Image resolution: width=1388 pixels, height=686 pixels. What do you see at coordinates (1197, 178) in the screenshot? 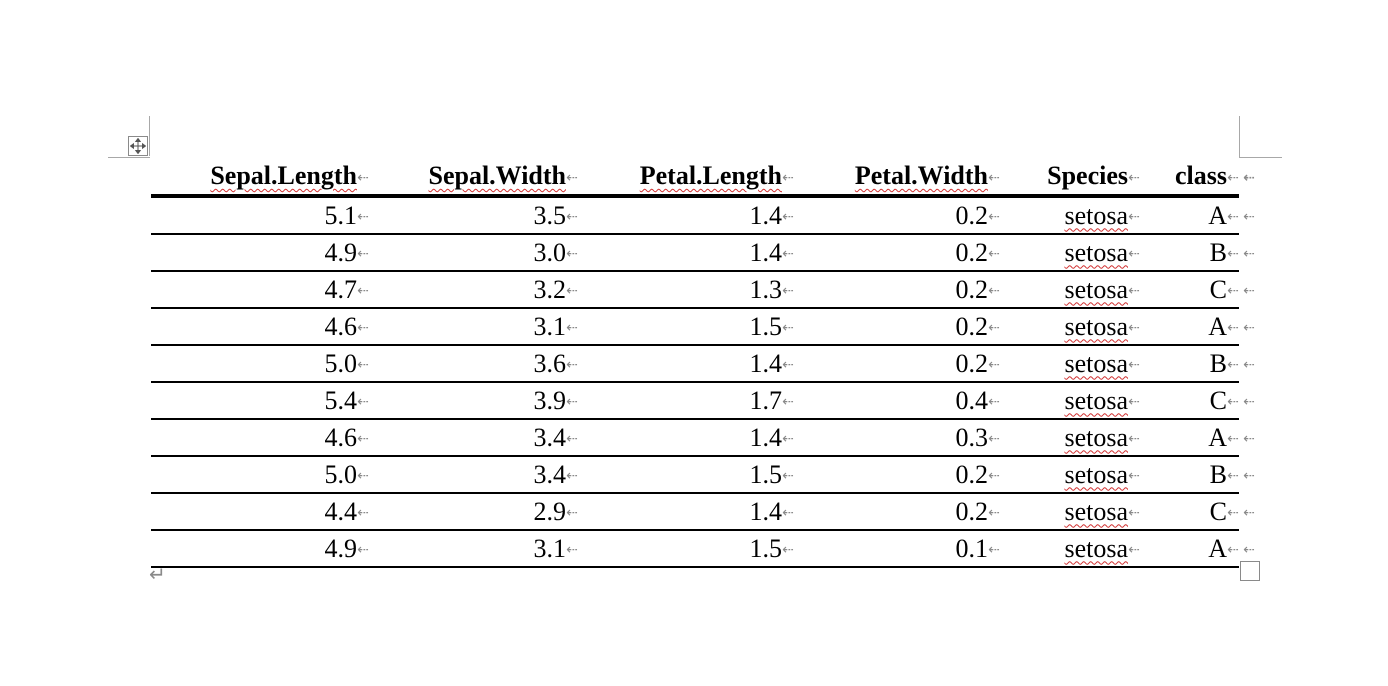
I see `header-cell-class: class ⇠ ⇠` at bounding box center [1197, 178].